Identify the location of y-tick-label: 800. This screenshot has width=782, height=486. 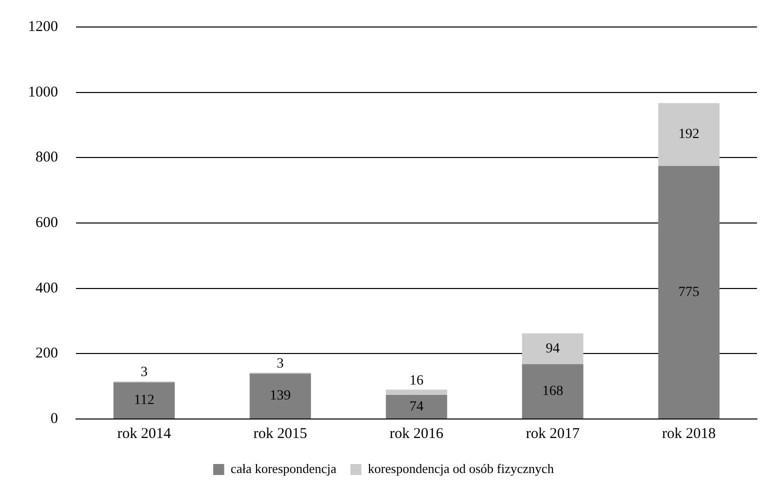
(47, 158).